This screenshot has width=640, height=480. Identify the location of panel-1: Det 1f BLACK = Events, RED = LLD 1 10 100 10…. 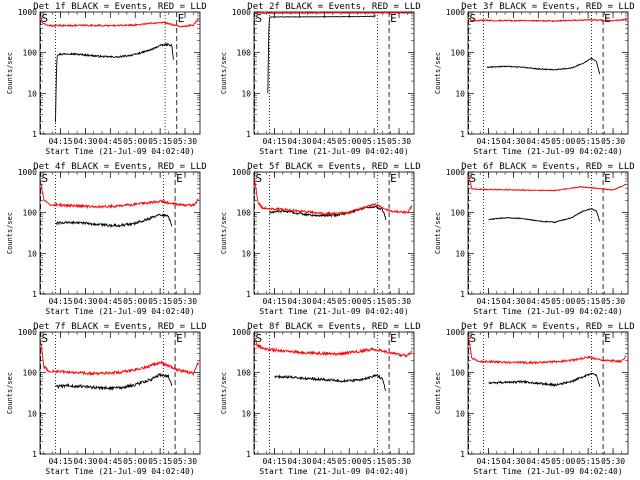
(106, 79).